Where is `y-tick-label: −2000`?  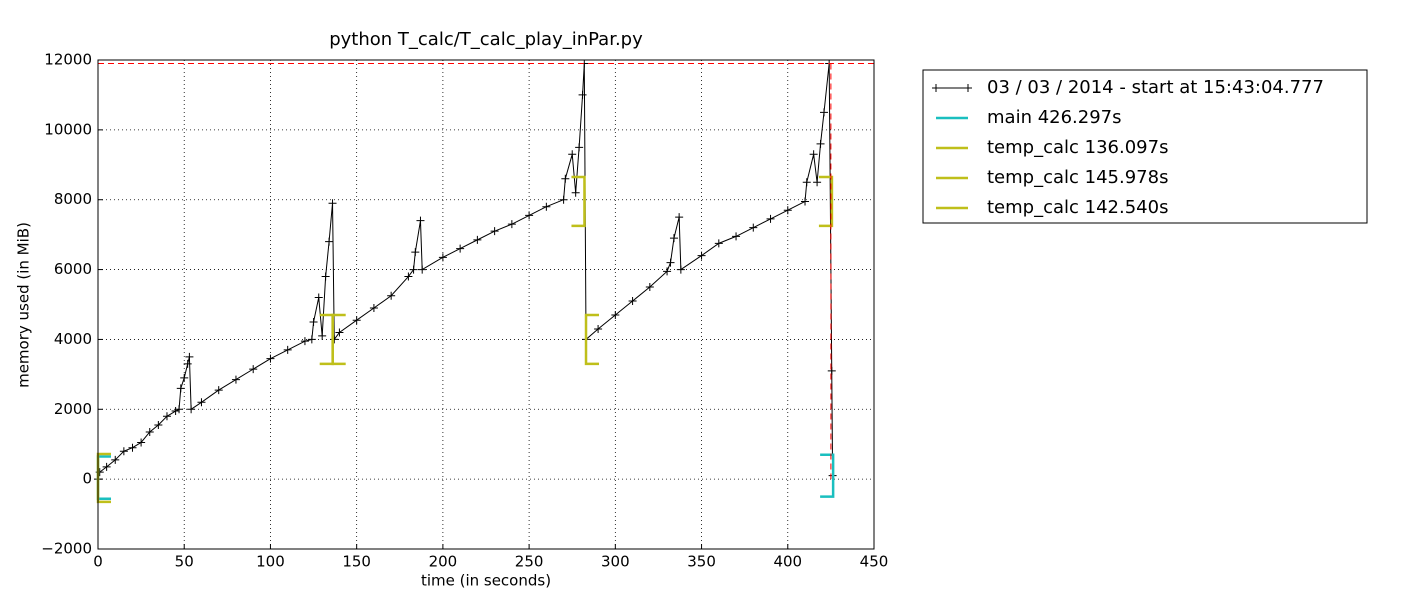 y-tick-label: −2000 is located at coordinates (66, 549).